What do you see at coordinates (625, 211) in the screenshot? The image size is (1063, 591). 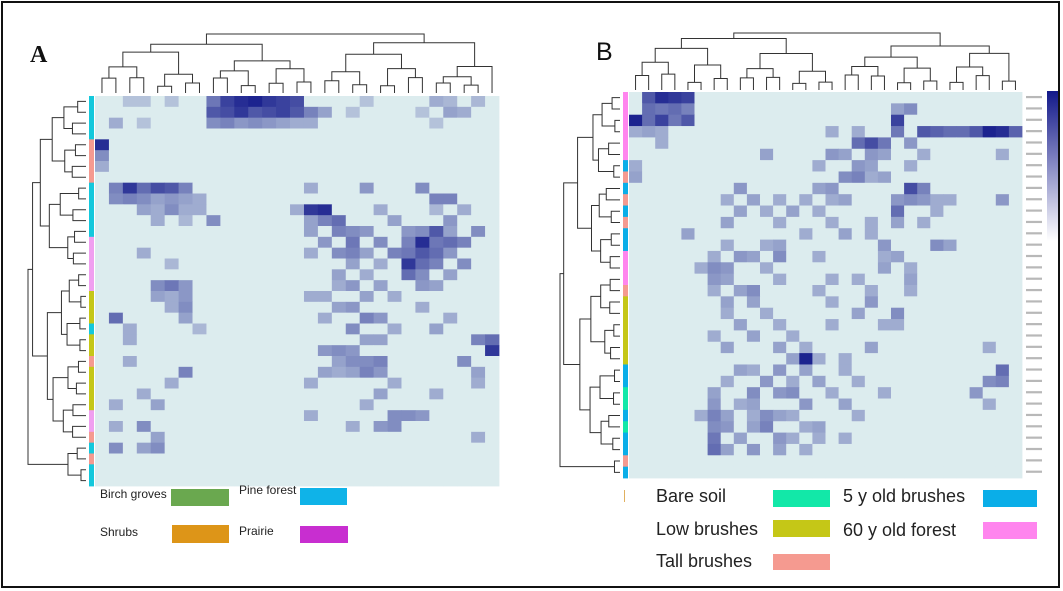 I see `heatmap-b-row-color` at bounding box center [625, 211].